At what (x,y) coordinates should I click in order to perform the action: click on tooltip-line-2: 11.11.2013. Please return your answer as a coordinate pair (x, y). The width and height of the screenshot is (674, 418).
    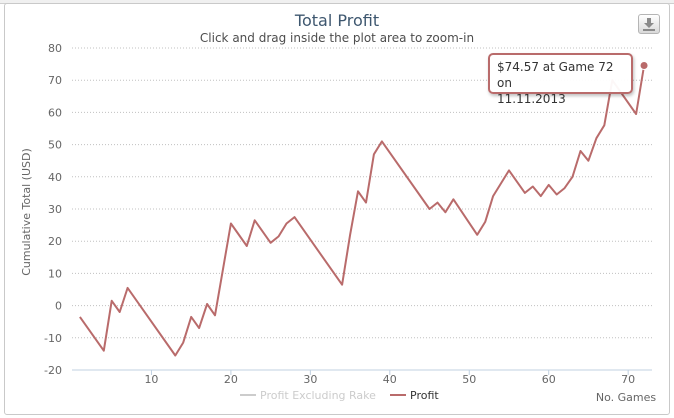
    Looking at the image, I should click on (531, 99).